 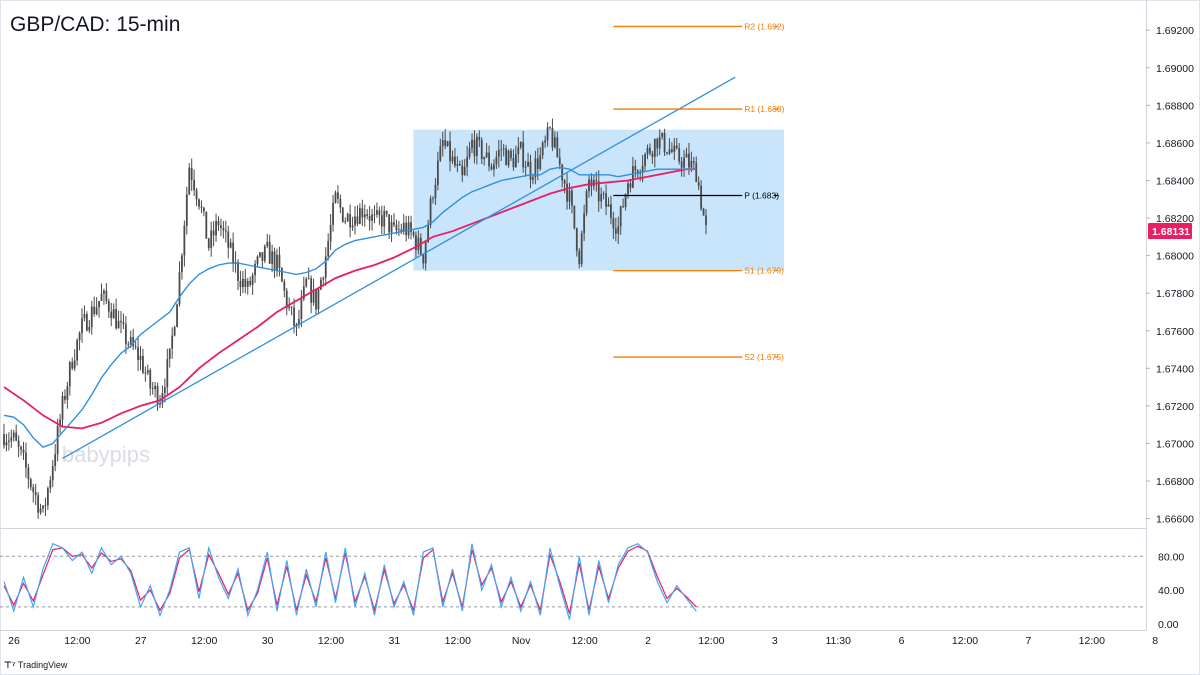 What do you see at coordinates (1155, 641) in the screenshot?
I see `time-tick-label: 8` at bounding box center [1155, 641].